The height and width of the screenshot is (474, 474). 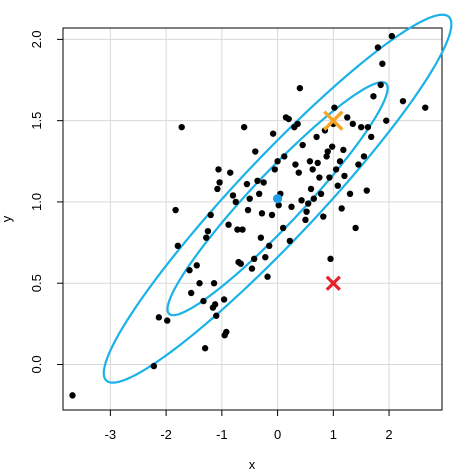 What do you see at coordinates (252, 464) in the screenshot?
I see `x-axis-title: x` at bounding box center [252, 464].